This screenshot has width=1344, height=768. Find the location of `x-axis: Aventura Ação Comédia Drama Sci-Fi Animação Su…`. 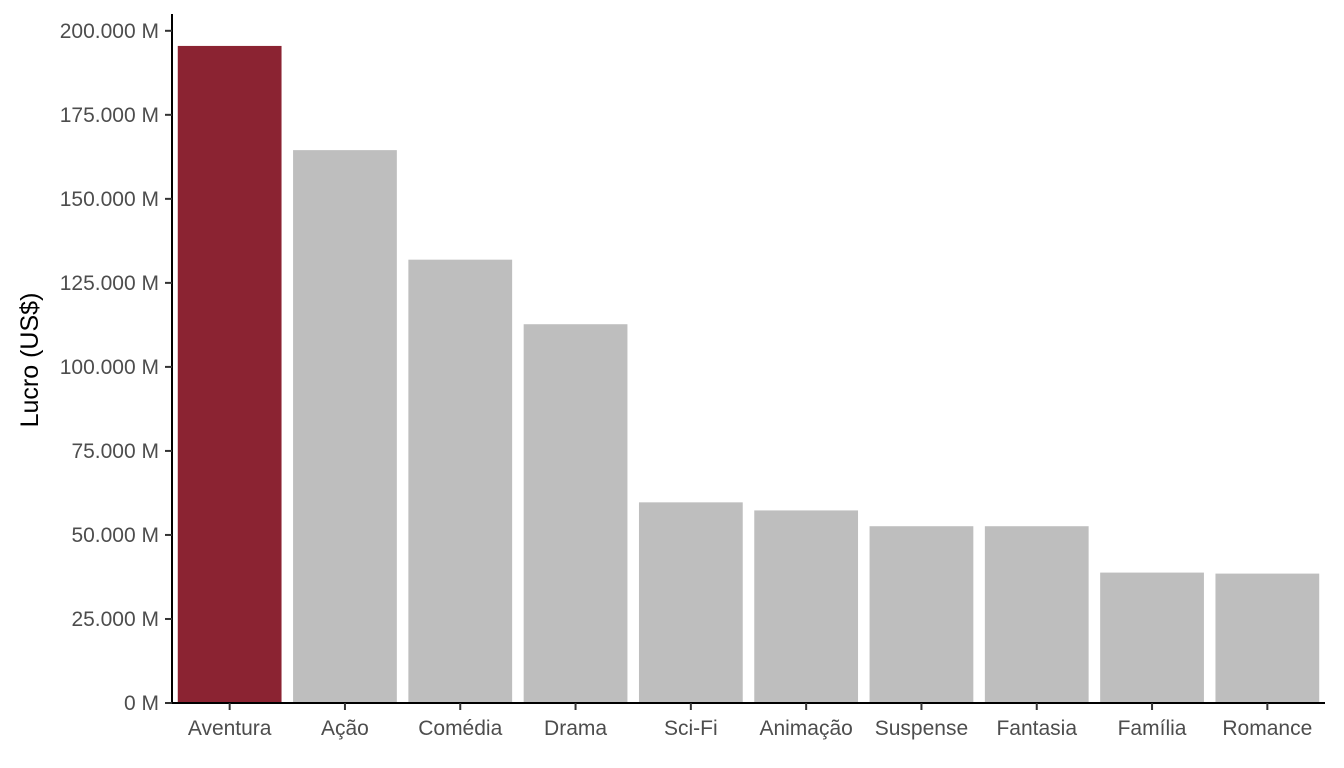

x-axis: Aventura Ação Comédia Drama Sci-Fi Animação Su… is located at coordinates (748, 721).